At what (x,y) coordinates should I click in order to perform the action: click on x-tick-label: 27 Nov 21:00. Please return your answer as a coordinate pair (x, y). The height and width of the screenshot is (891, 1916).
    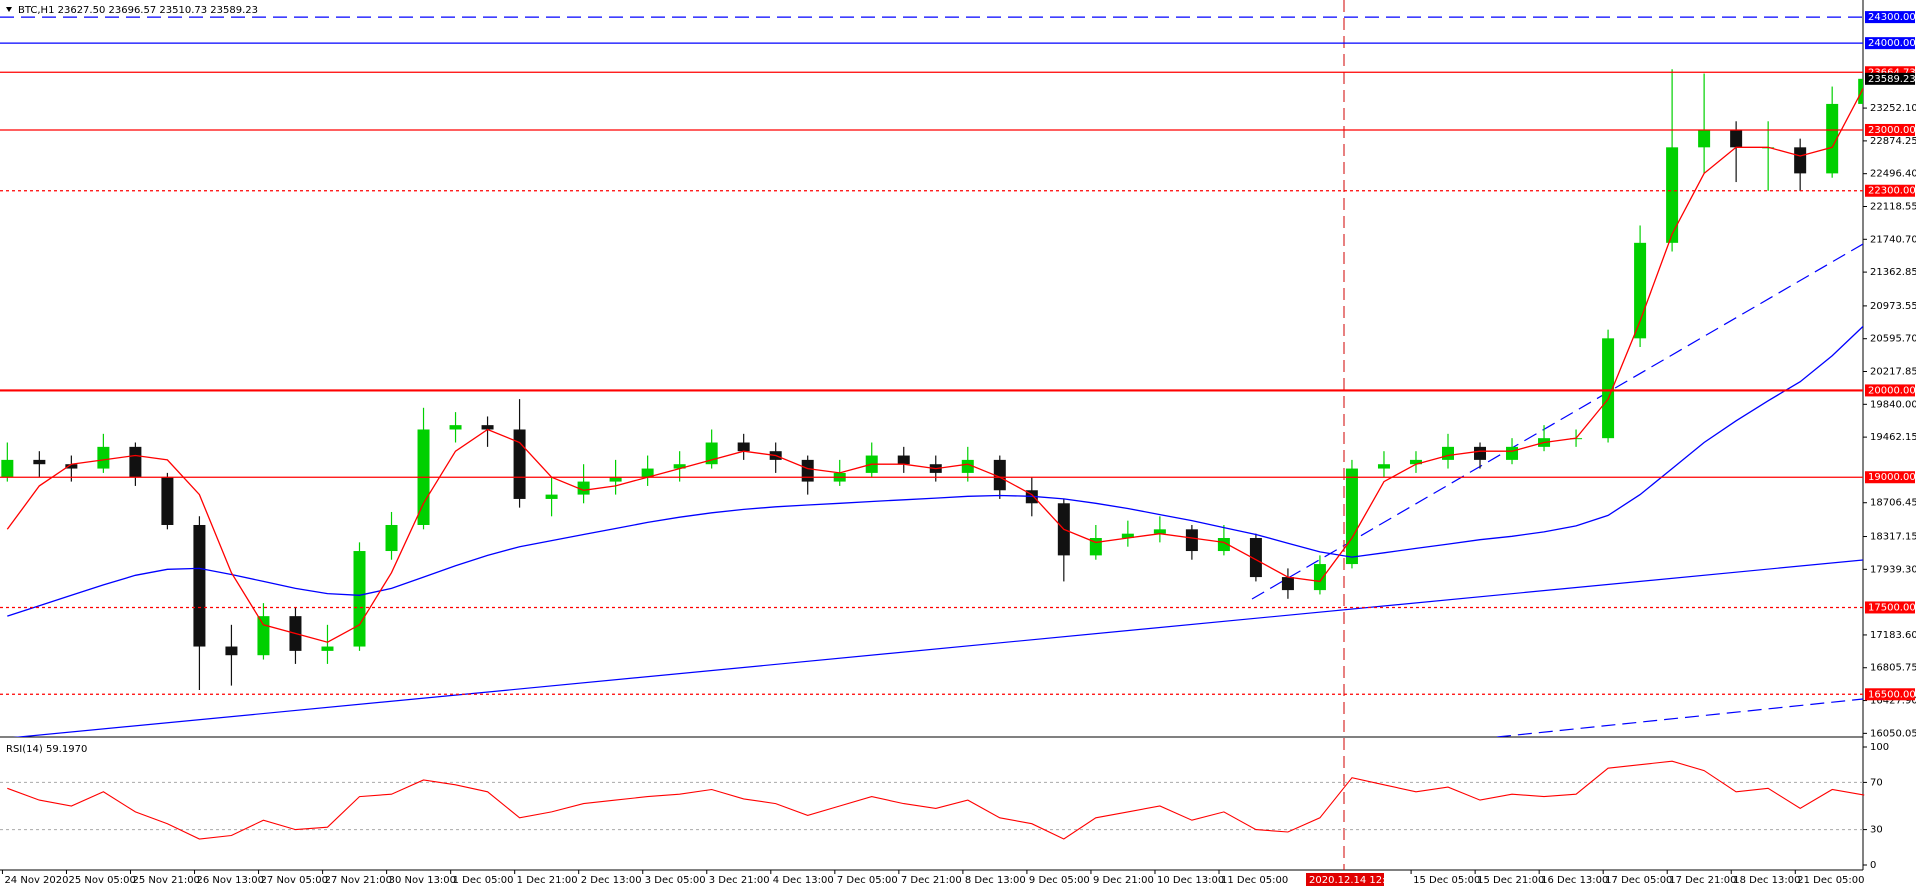
    Looking at the image, I should click on (358, 880).